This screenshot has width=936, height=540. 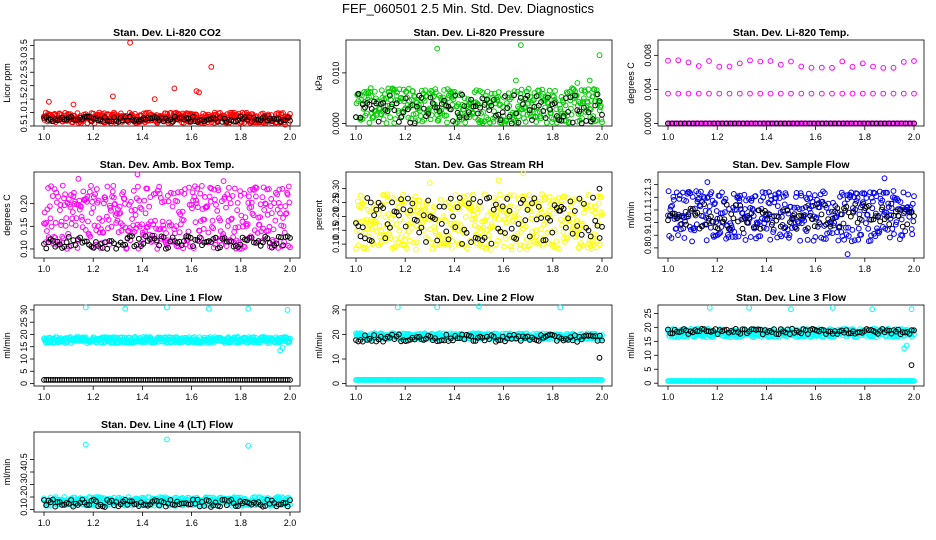 I want to click on x-tick-label: 1.0, so click(x=44, y=397).